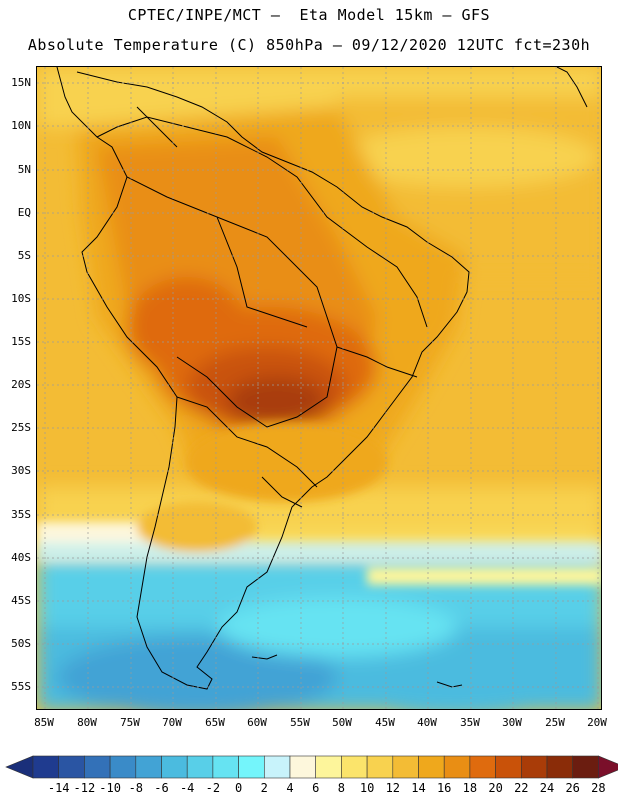  Describe the element at coordinates (21, 384) in the screenshot. I see `lat-label: 20S` at that location.